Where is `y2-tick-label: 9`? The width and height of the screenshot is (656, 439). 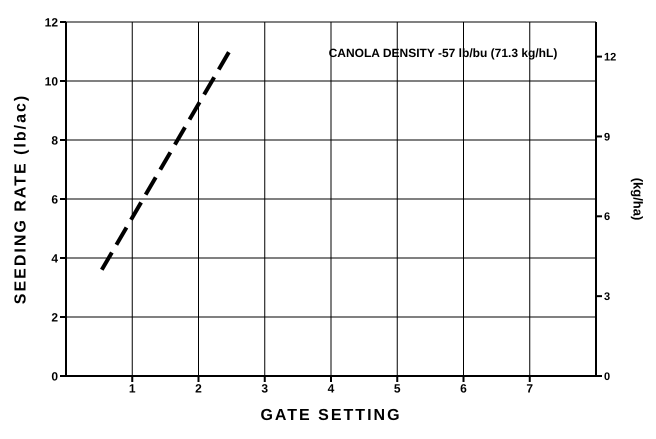
y2-tick-label: 9 is located at coordinates (607, 137).